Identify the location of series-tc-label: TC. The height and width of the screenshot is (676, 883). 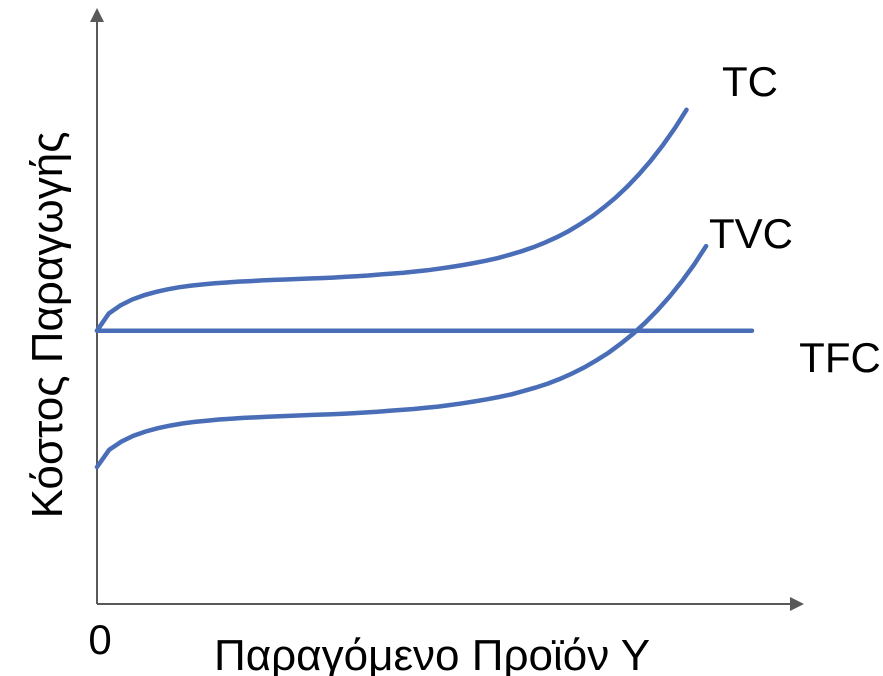
(750, 81).